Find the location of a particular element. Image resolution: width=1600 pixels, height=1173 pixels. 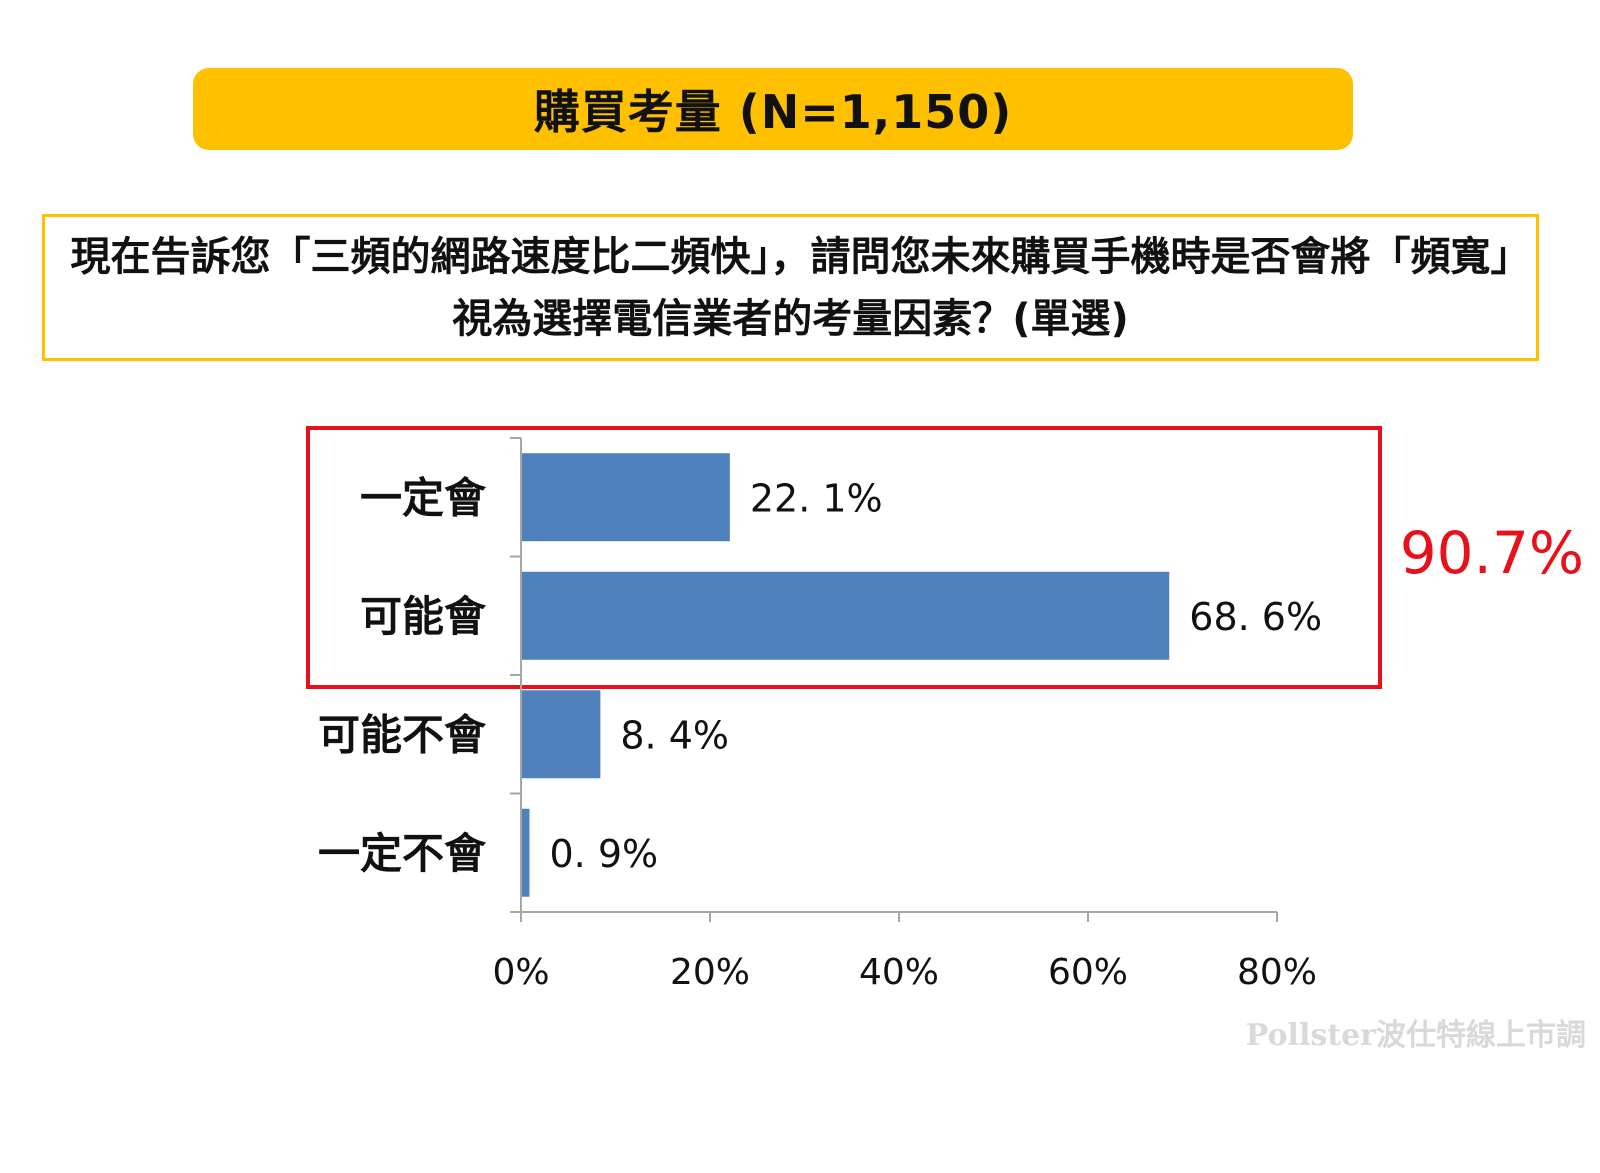

category-label: 一定會 is located at coordinates (423, 497).